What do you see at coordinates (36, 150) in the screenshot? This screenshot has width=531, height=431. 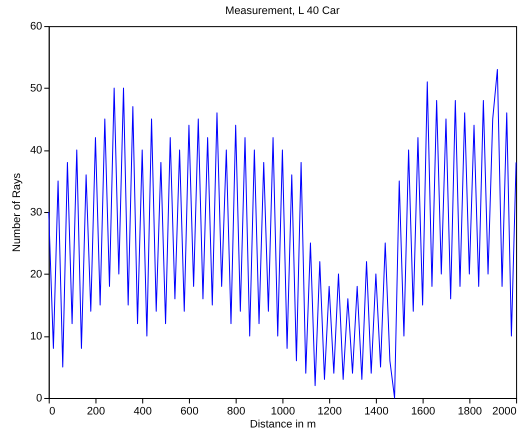 I see `y-tick-label: 40` at bounding box center [36, 150].